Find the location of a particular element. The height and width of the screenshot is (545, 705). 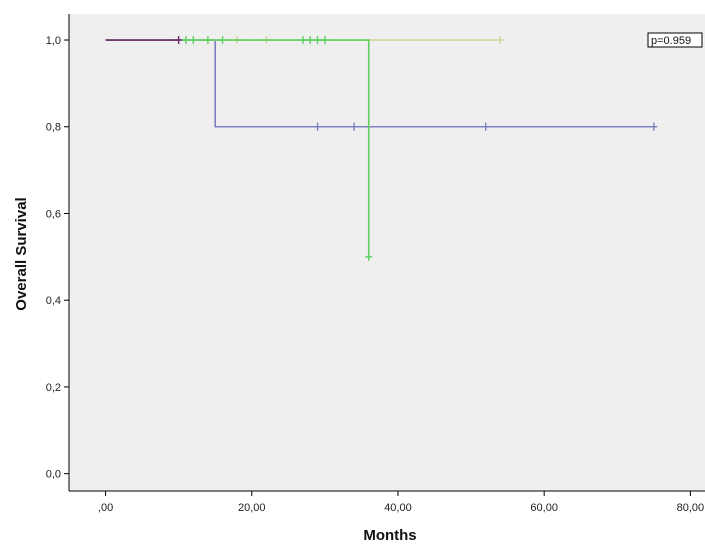

p-value-text: p=0.959 is located at coordinates (671, 41).